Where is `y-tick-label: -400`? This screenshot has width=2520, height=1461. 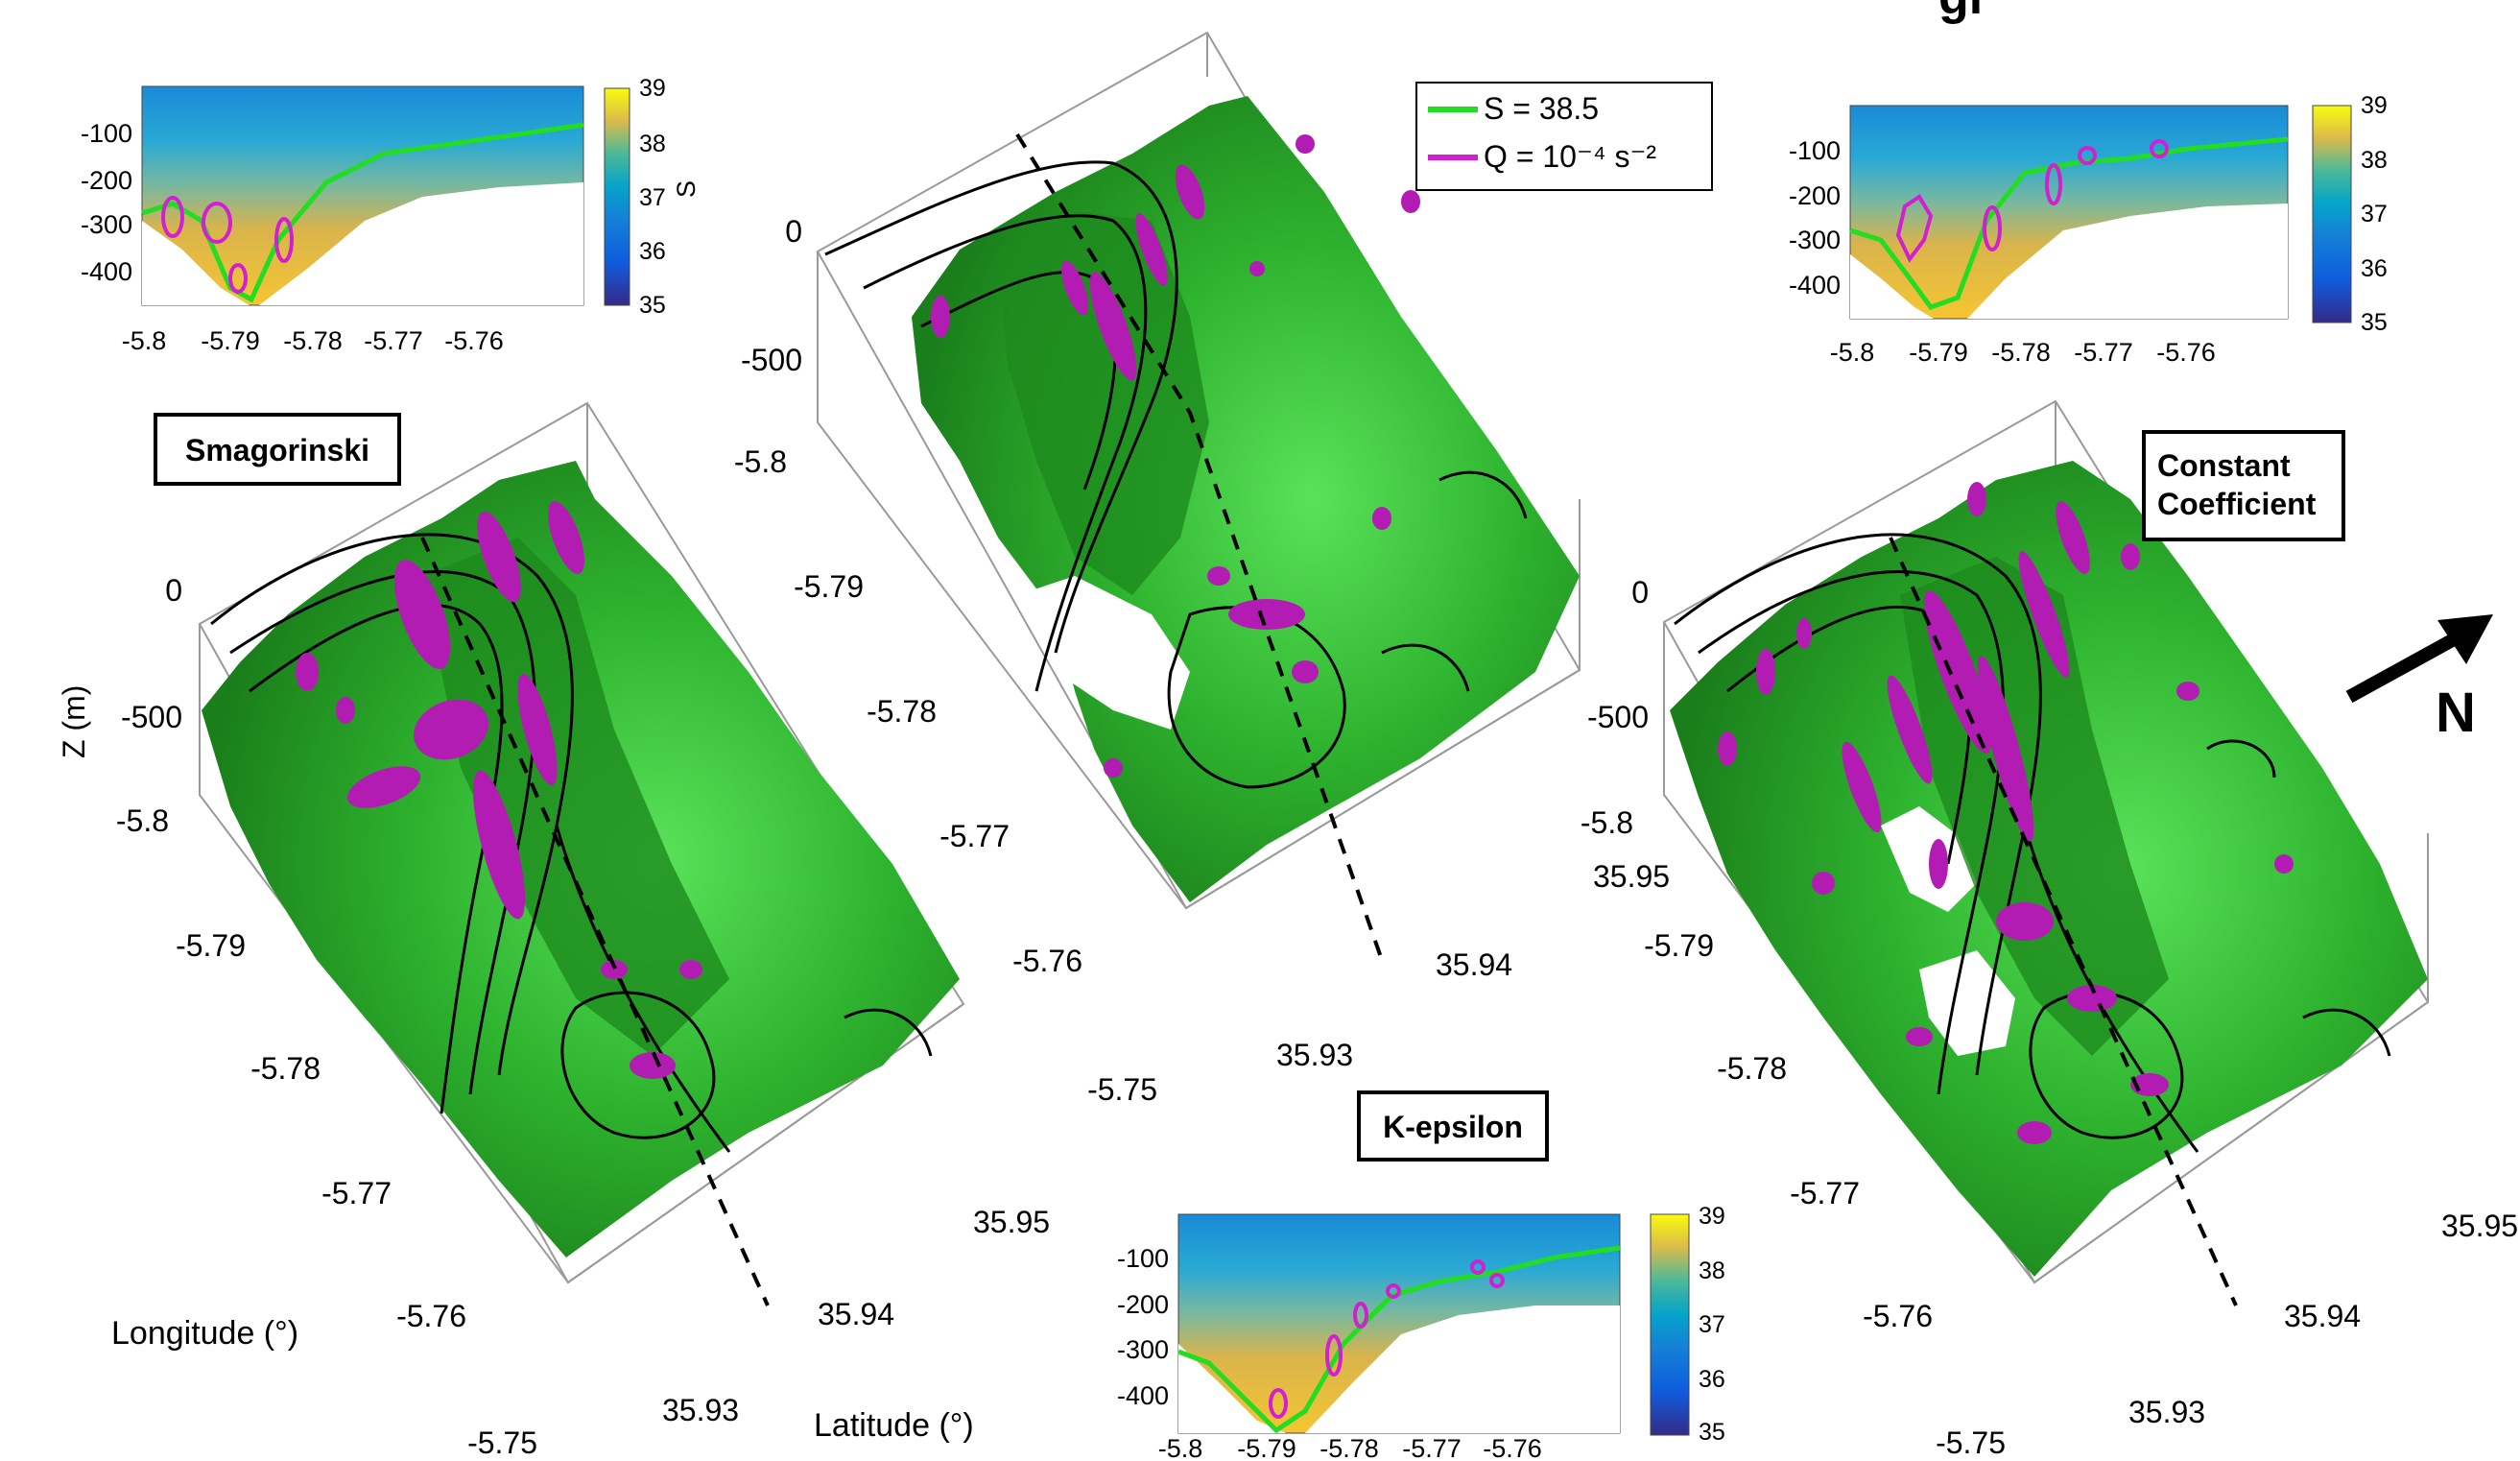
y-tick-label: -400 is located at coordinates (1143, 1395).